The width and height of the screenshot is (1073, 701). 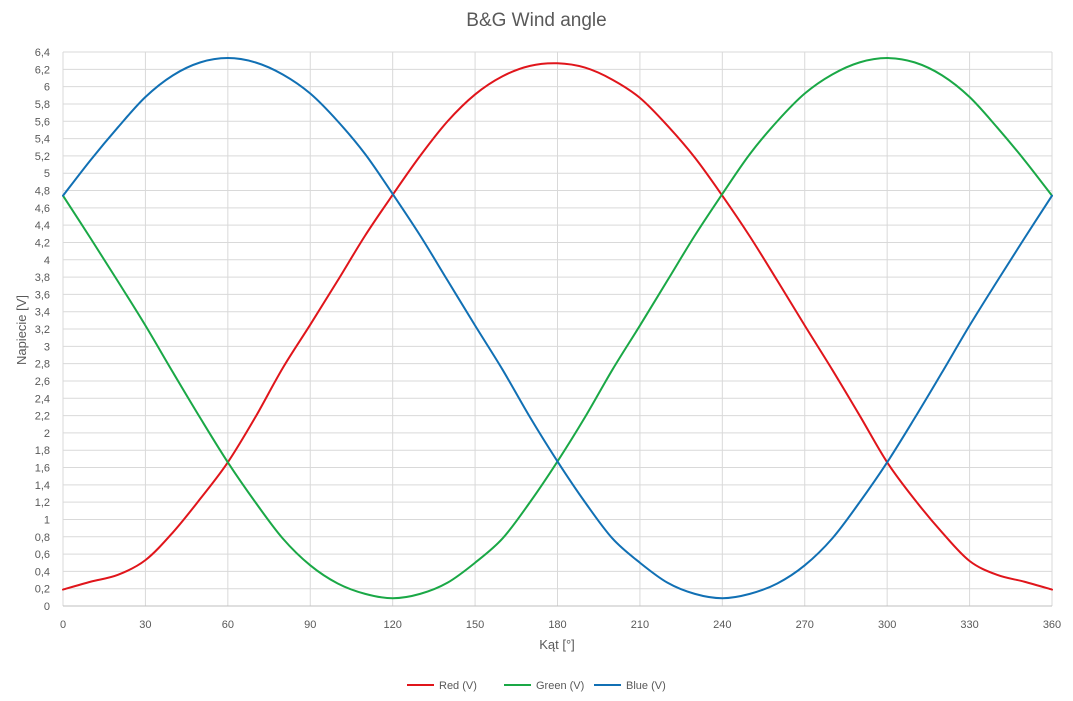 I want to click on y-tick-label: 3,6, so click(x=42, y=295).